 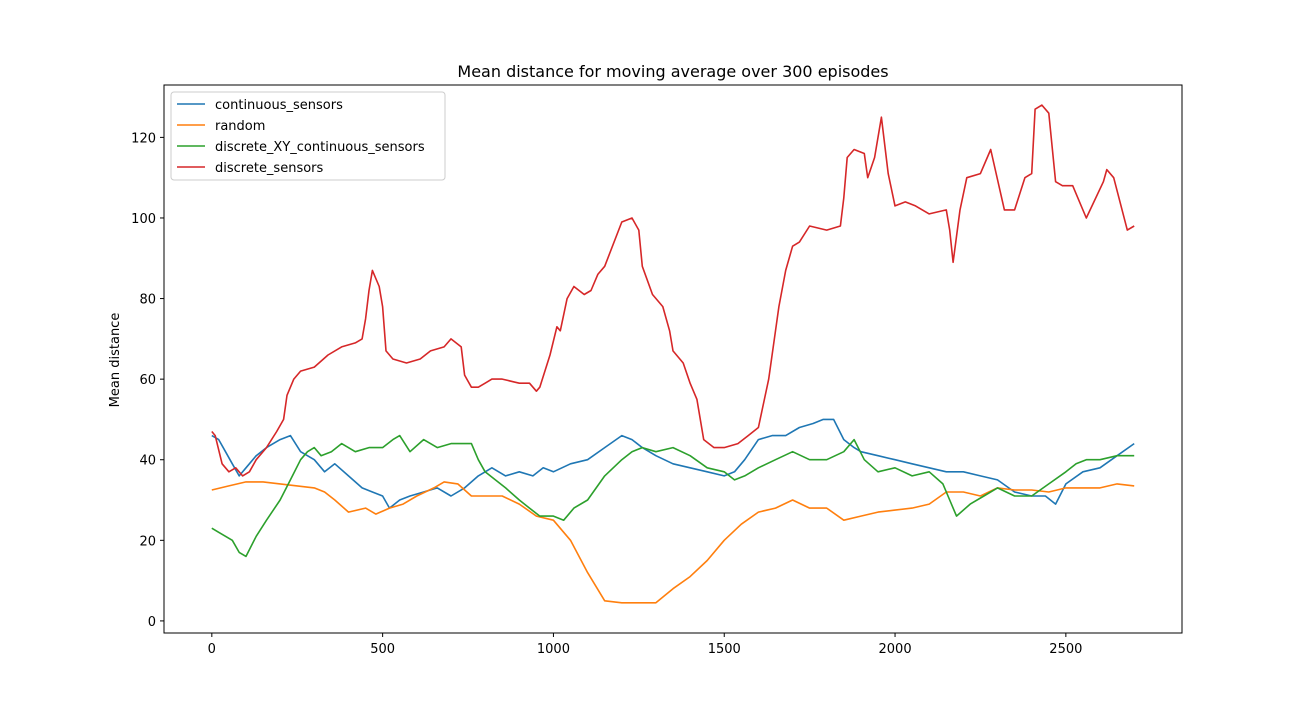 What do you see at coordinates (1065, 649) in the screenshot?
I see `x-tick-label: 2500` at bounding box center [1065, 649].